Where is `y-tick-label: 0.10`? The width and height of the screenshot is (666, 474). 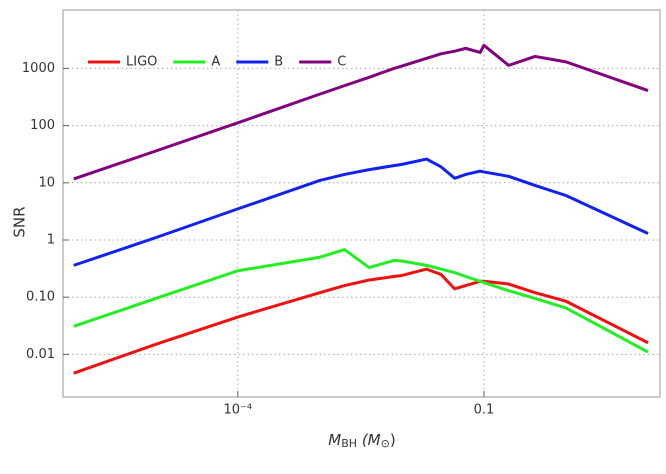 y-tick-label: 0.10 is located at coordinates (40, 297).